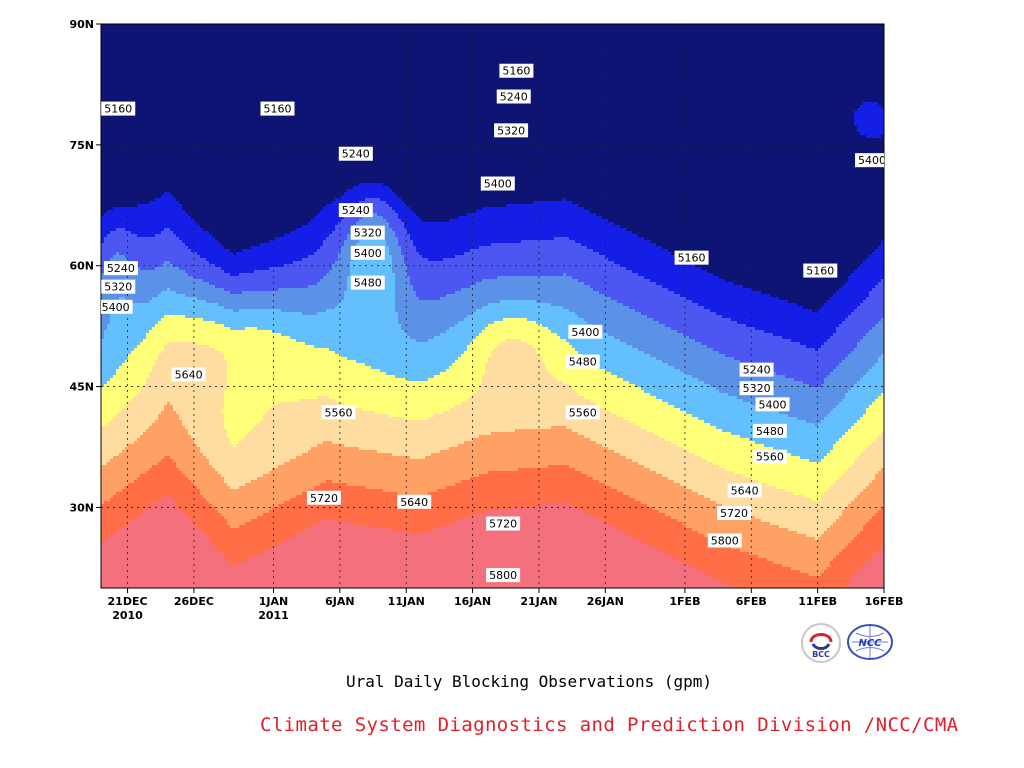  I want to click on contour-label-text: 5320, so click(118, 287).